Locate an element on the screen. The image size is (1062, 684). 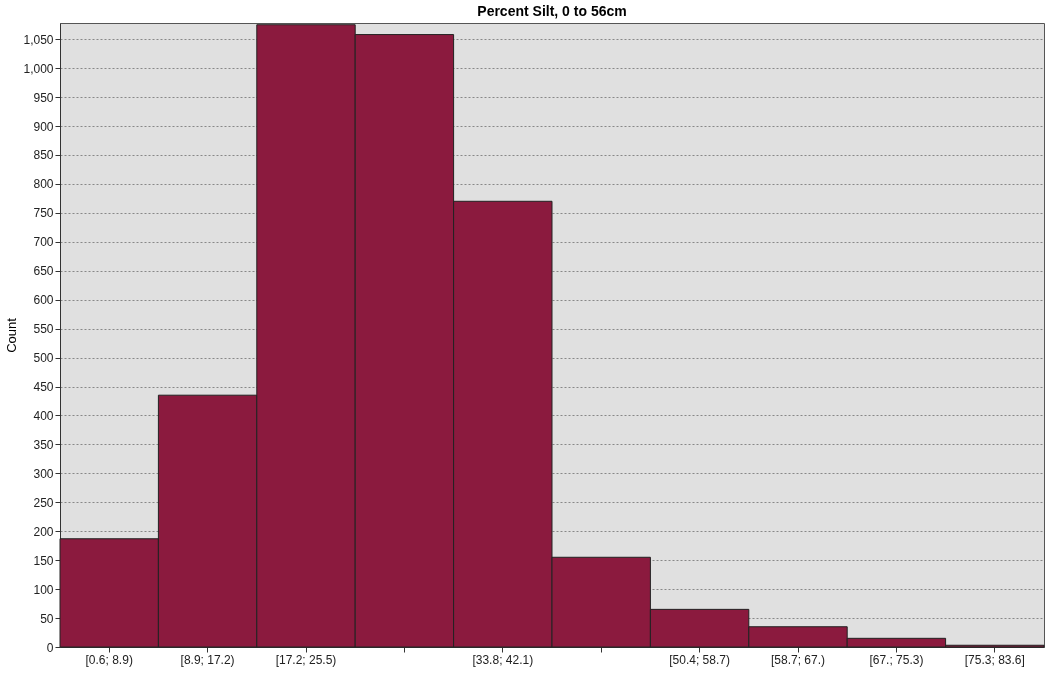
y-tick-label: 1,000 is located at coordinates (38, 68).